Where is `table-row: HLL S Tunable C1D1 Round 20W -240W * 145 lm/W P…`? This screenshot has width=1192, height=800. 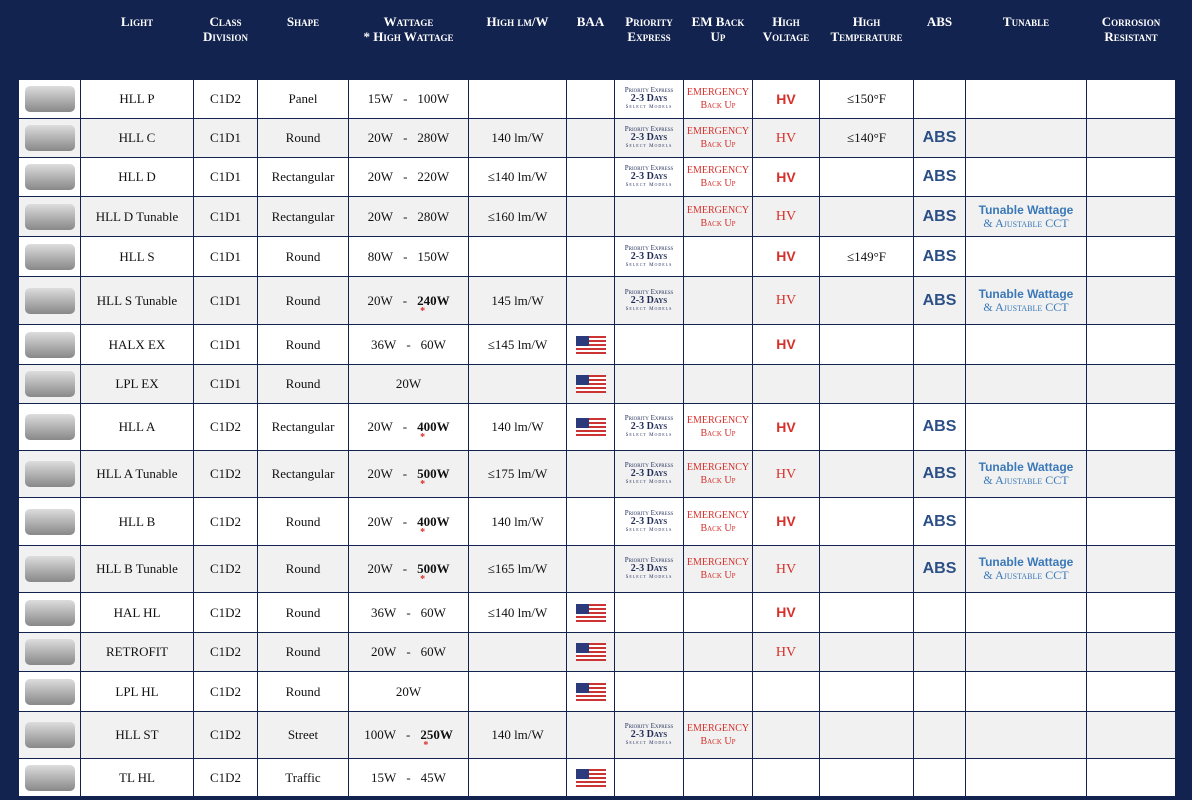 table-row: HLL S Tunable C1D1 Round 20W -240W * 145 lm/W P… is located at coordinates (597, 300).